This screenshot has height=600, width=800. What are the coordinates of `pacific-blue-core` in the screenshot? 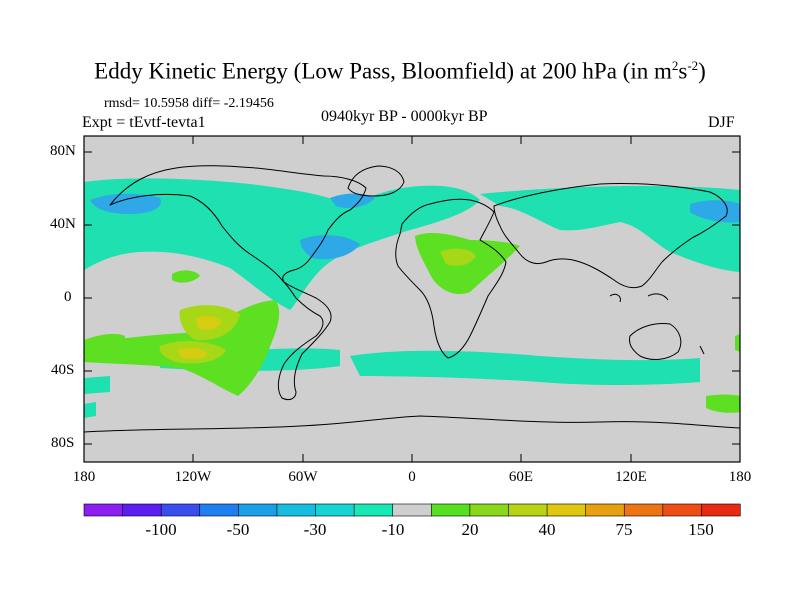 It's located at (125, 203).